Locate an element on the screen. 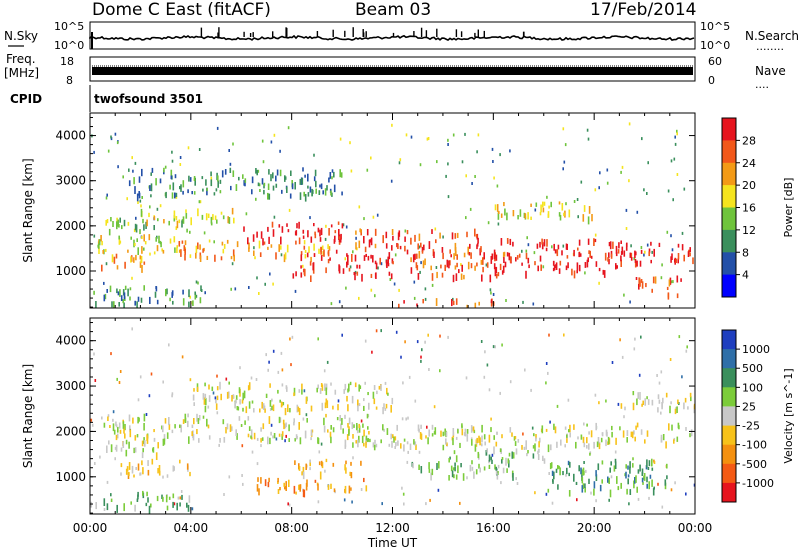 The width and height of the screenshot is (800, 554). colorbar-segment is located at coordinates (729, 416).